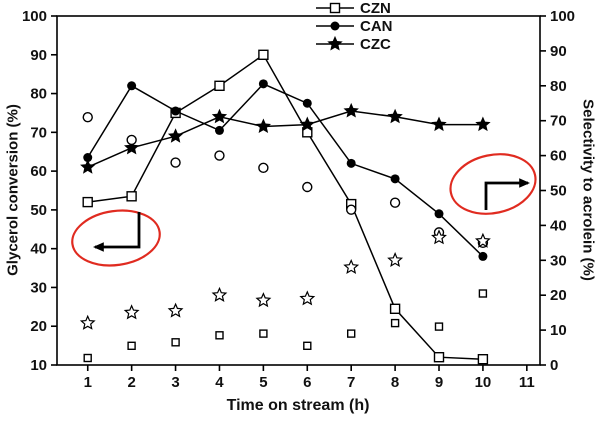 This screenshot has width=600, height=432. Describe the element at coordinates (483, 382) in the screenshot. I see `x-tick-label: 10` at that location.